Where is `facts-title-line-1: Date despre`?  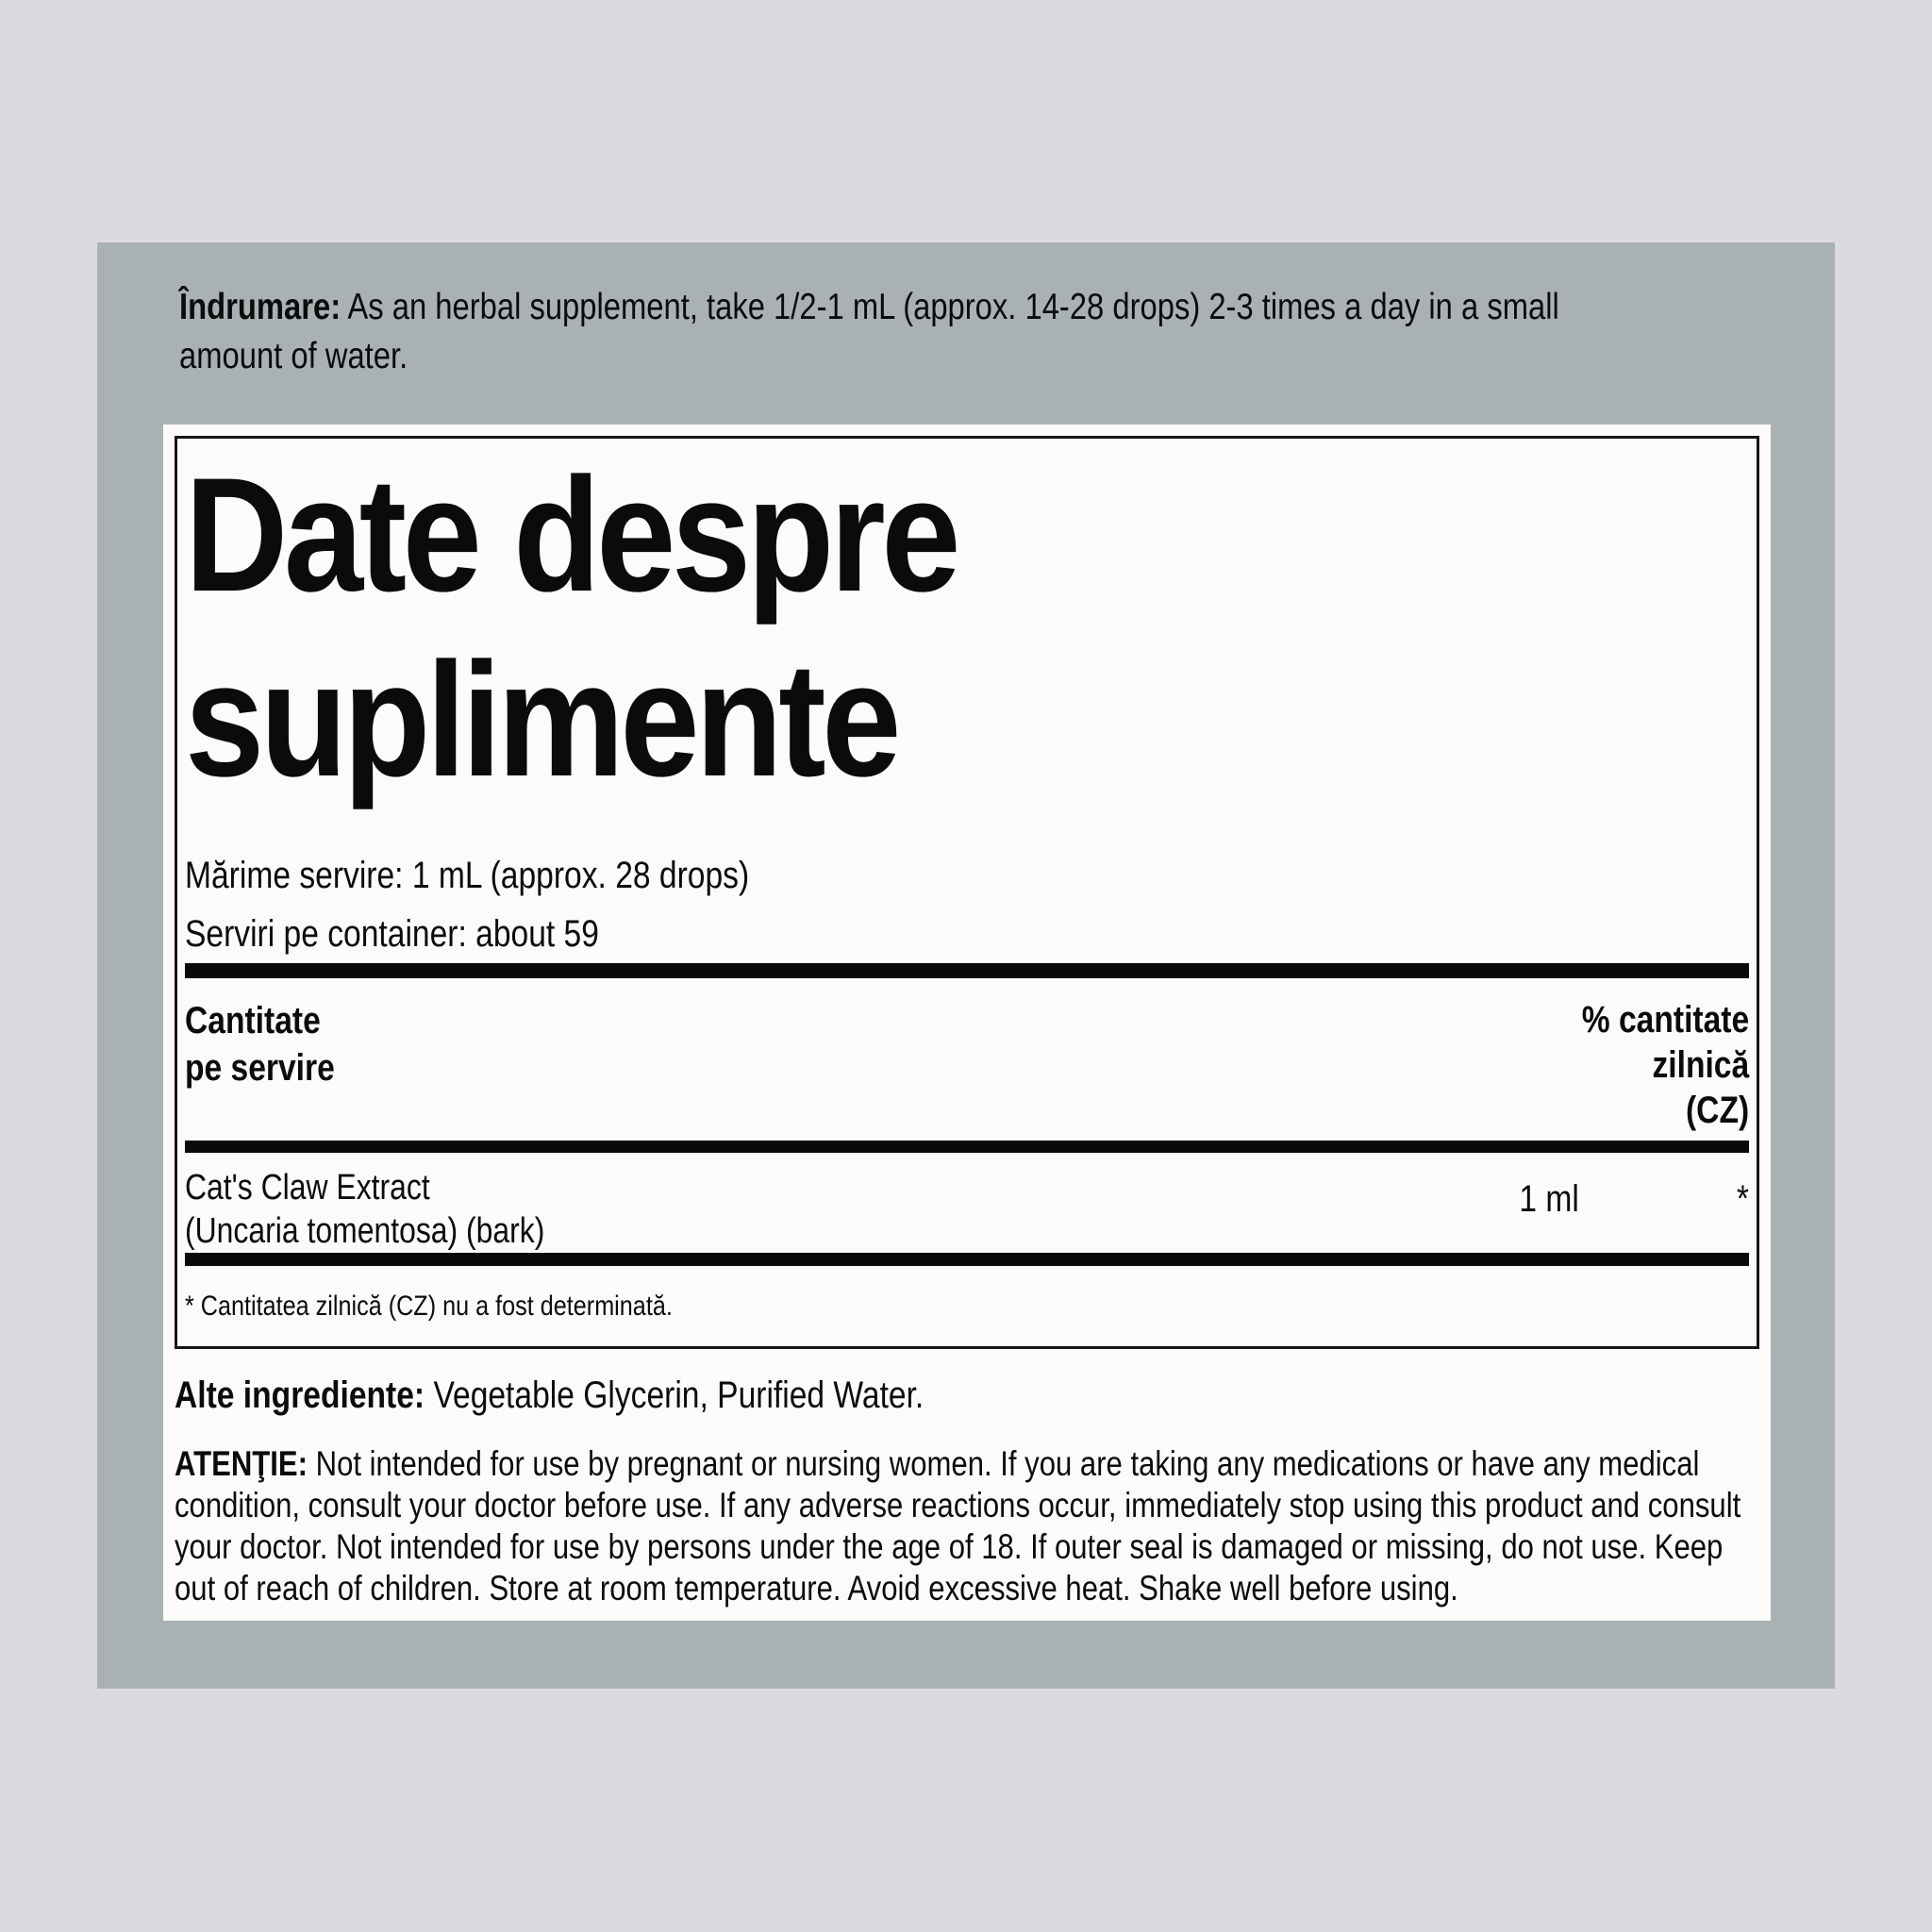 facts-title-line-1: Date despre is located at coordinates (572, 534).